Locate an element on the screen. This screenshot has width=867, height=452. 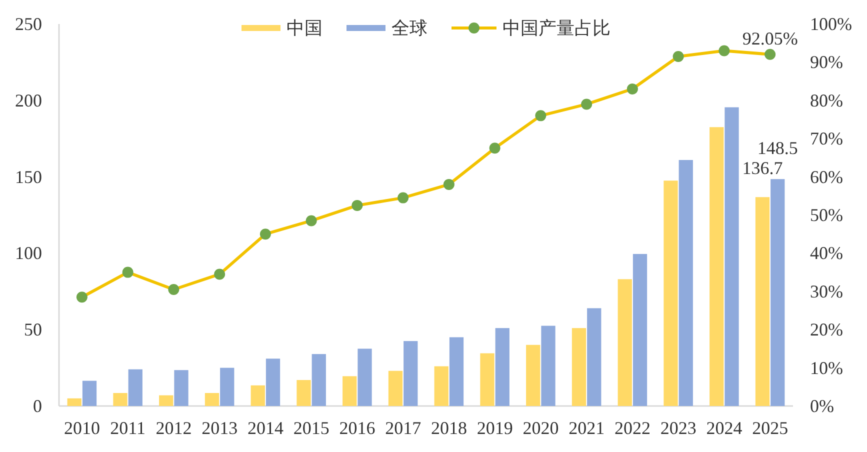
x-tick-label: 2022 is located at coordinates (632, 428).